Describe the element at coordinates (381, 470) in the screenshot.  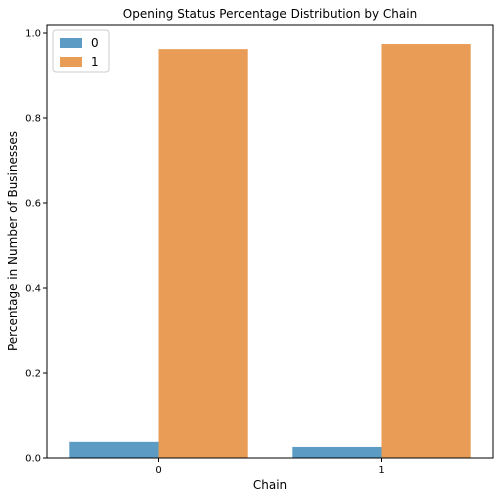
I see `x-tick-label: 1` at that location.